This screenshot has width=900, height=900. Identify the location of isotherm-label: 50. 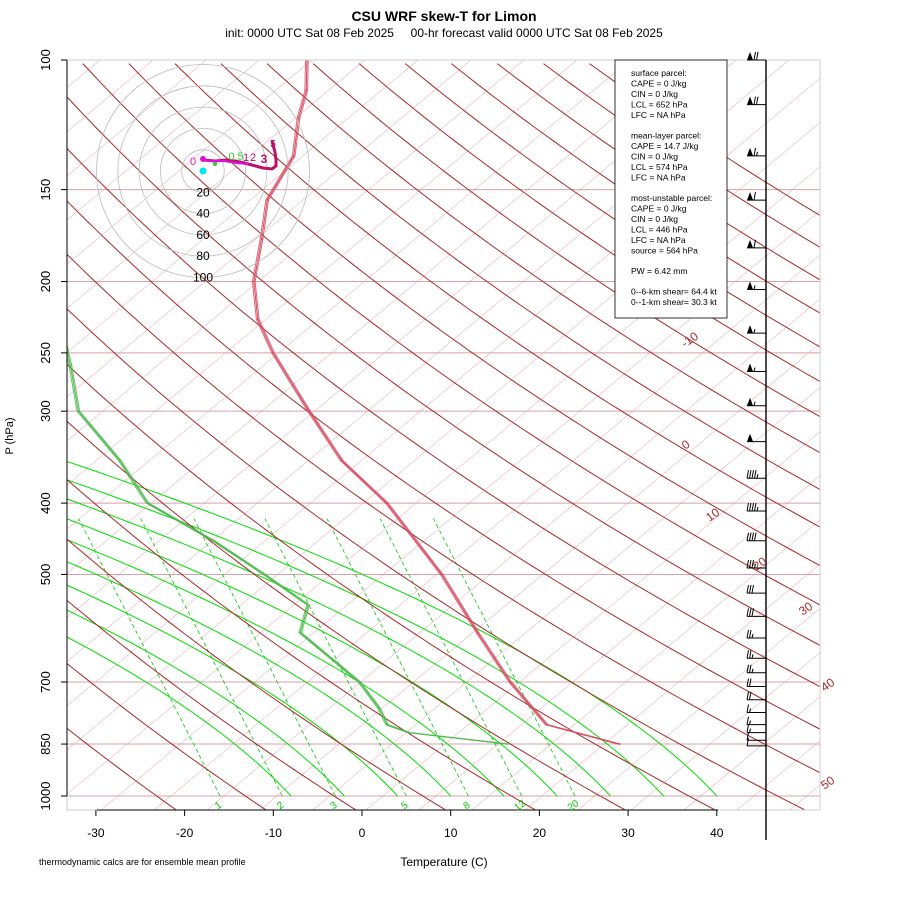
(827, 782).